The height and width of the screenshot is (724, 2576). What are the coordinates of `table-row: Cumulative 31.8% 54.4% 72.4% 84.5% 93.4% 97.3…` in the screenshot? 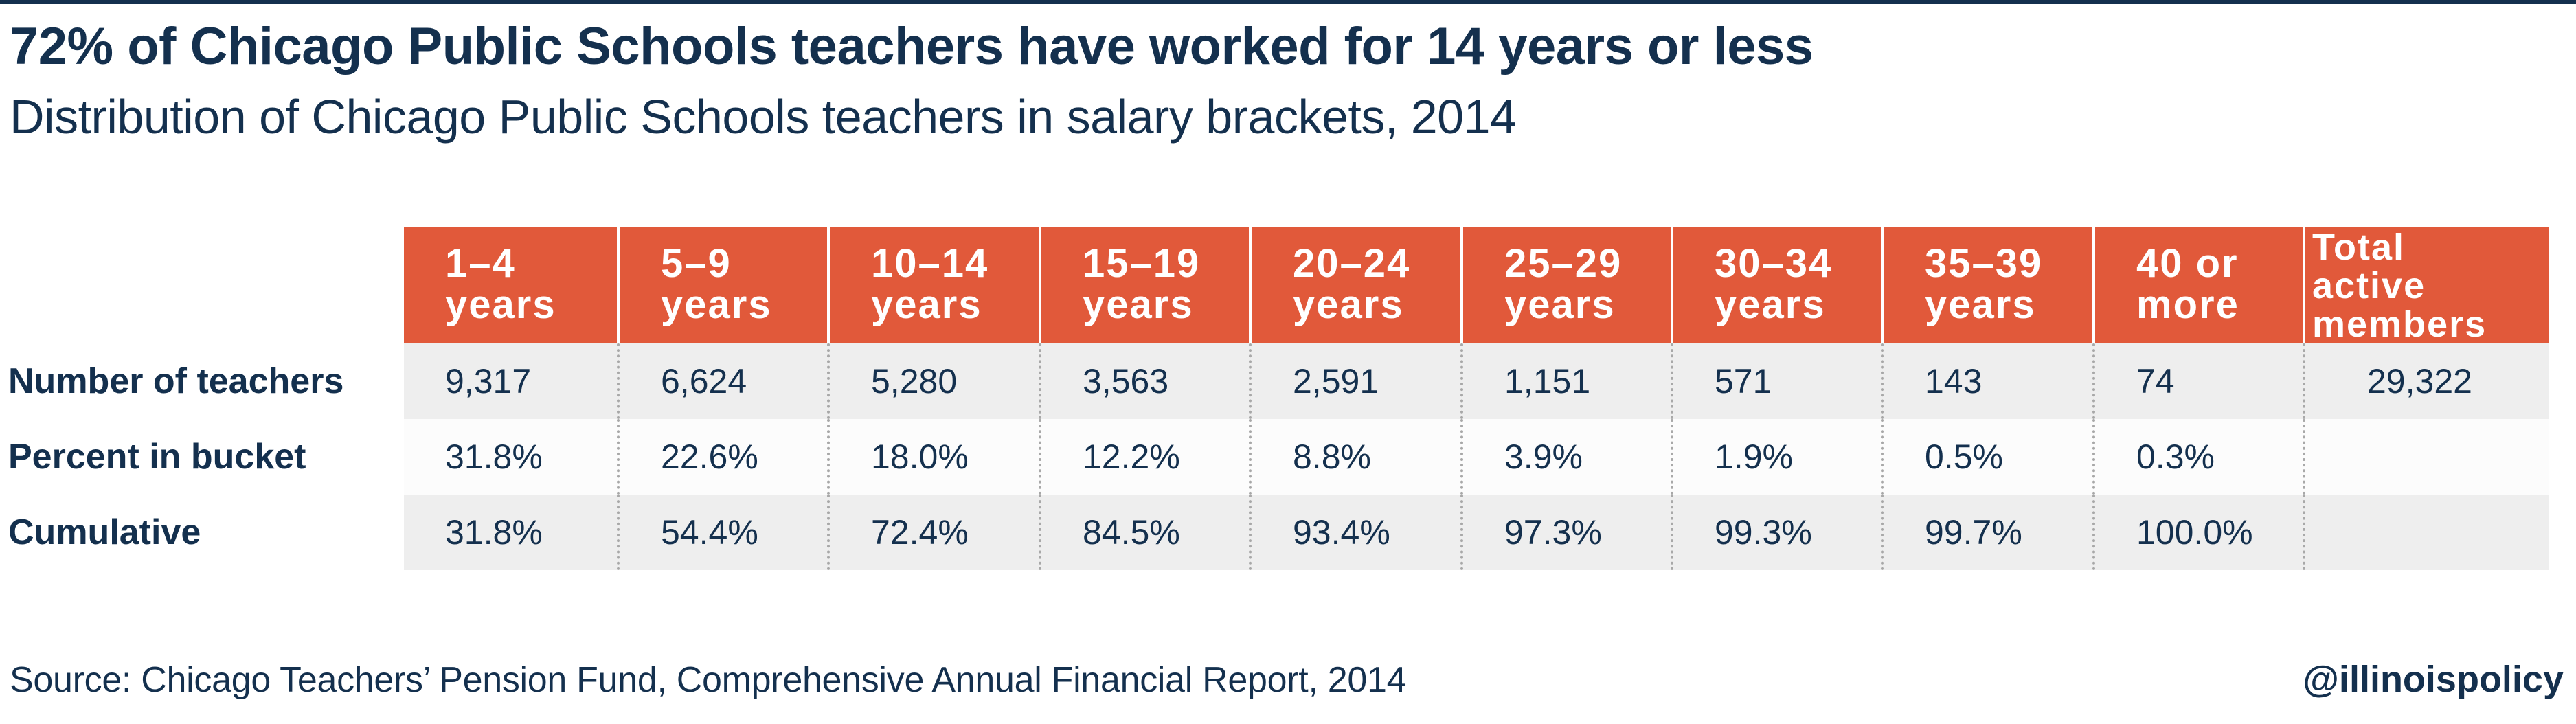 It's located at (1288, 532).